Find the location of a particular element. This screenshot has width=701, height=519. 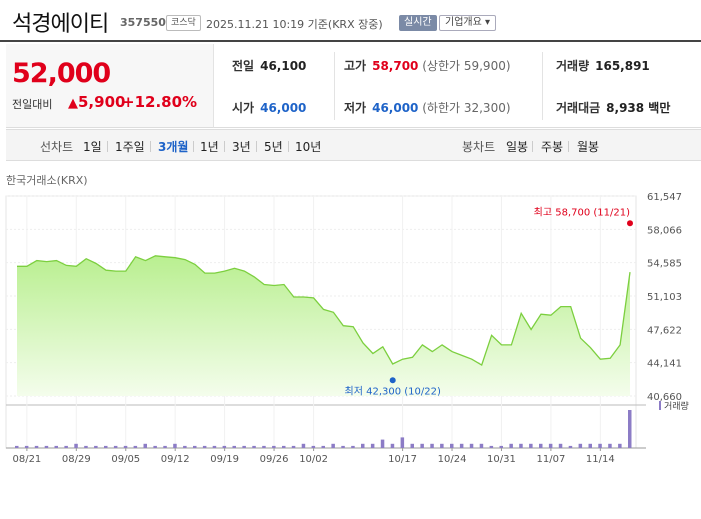

min-point is located at coordinates (392, 380).